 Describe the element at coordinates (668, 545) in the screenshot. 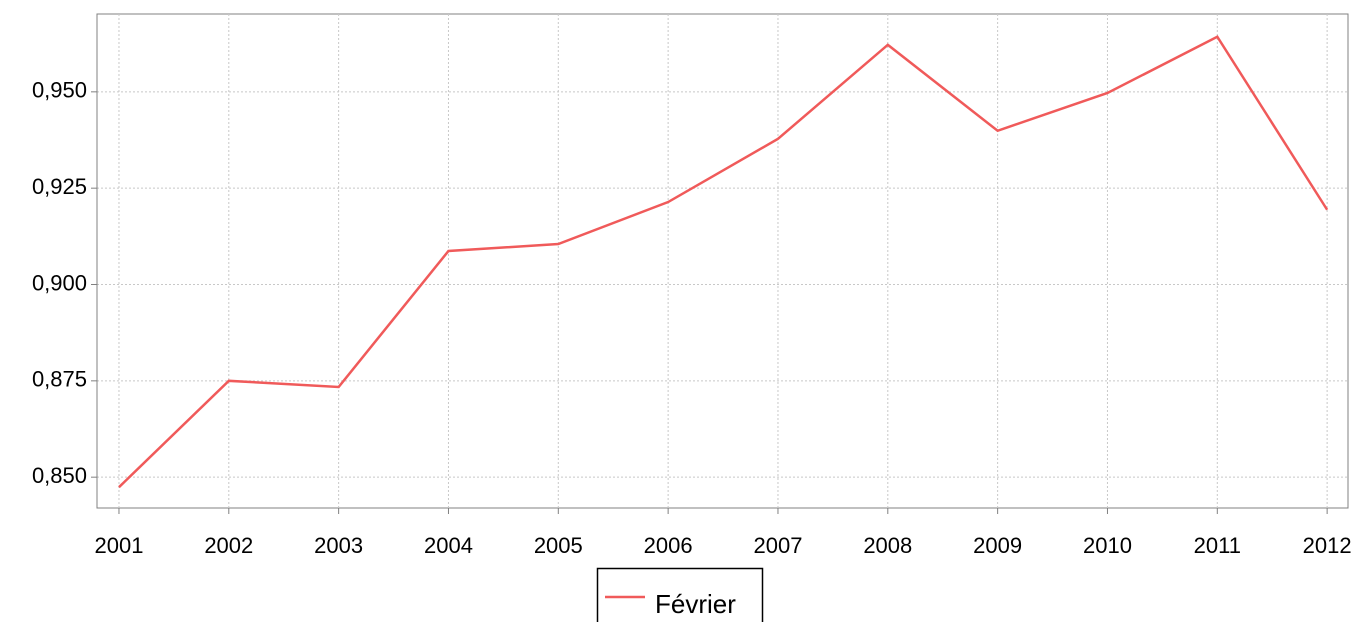

I see `x-tick-label: 2006` at that location.